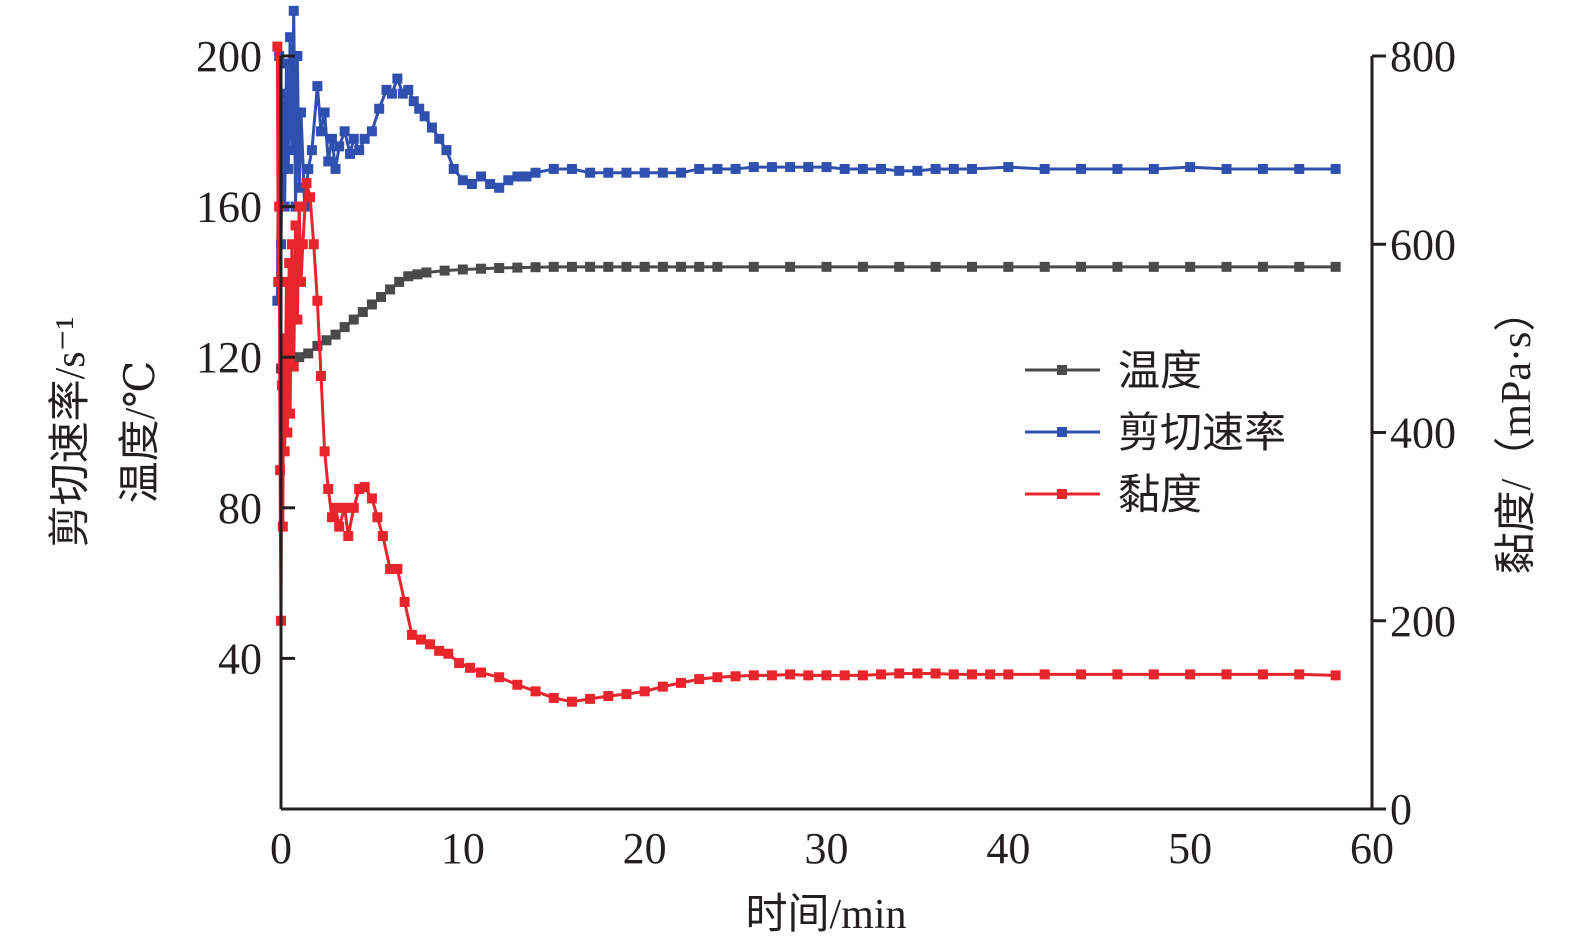  I want to click on legend-item: 剪切速率, so click(1155, 433).